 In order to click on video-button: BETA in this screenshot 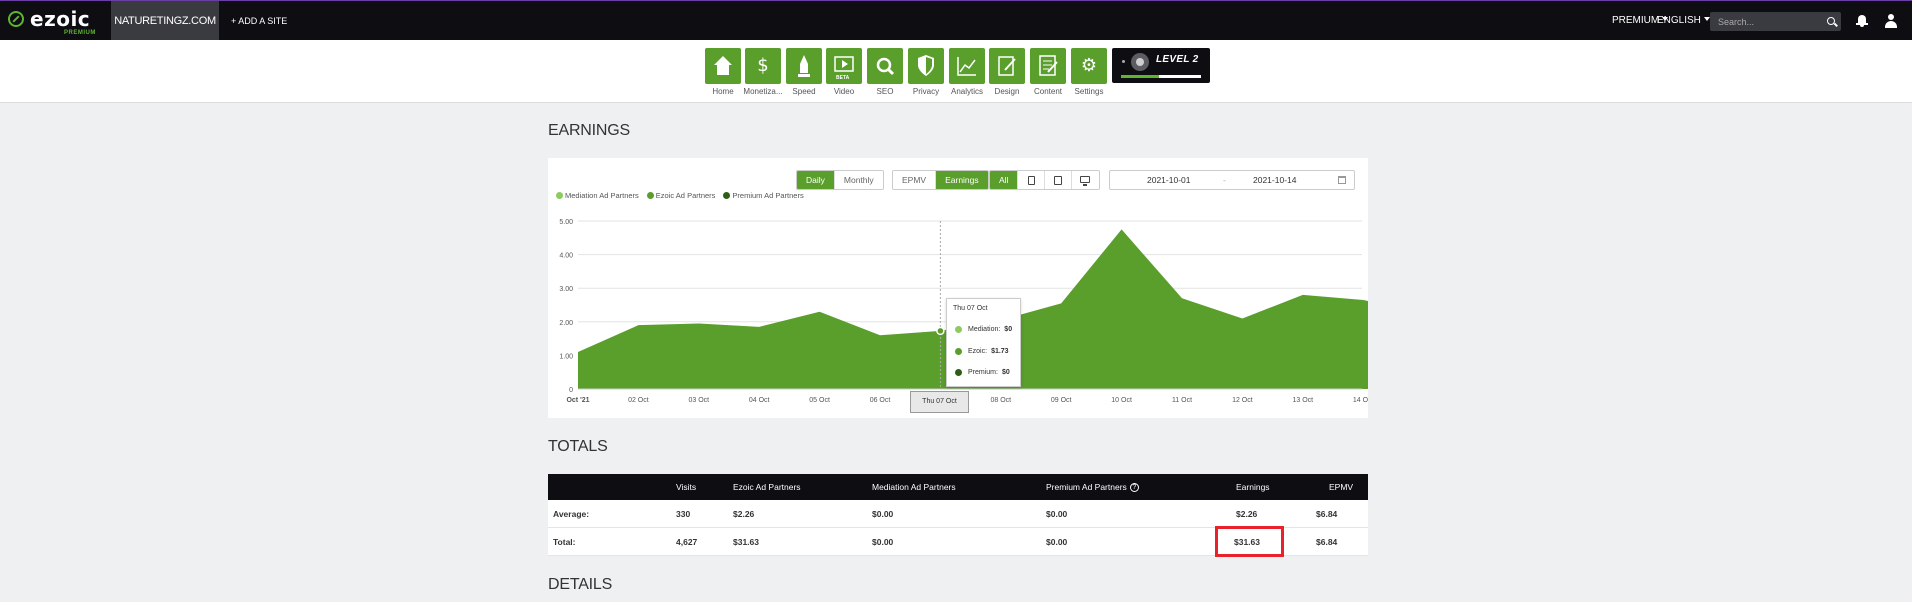, I will do `click(844, 66)`.